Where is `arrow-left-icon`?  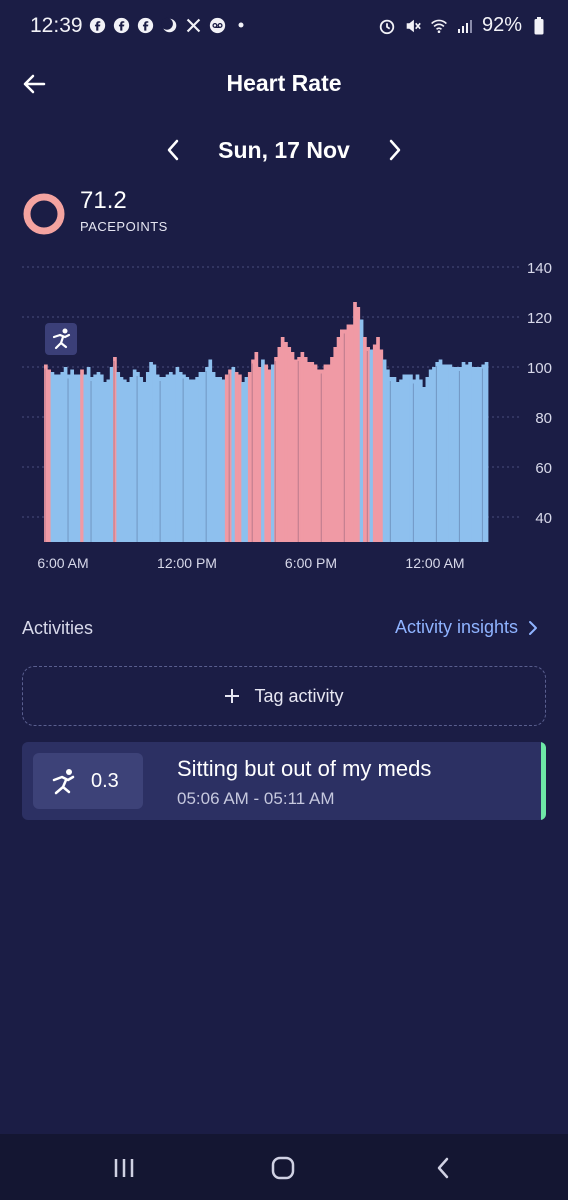 arrow-left-icon is located at coordinates (34, 84).